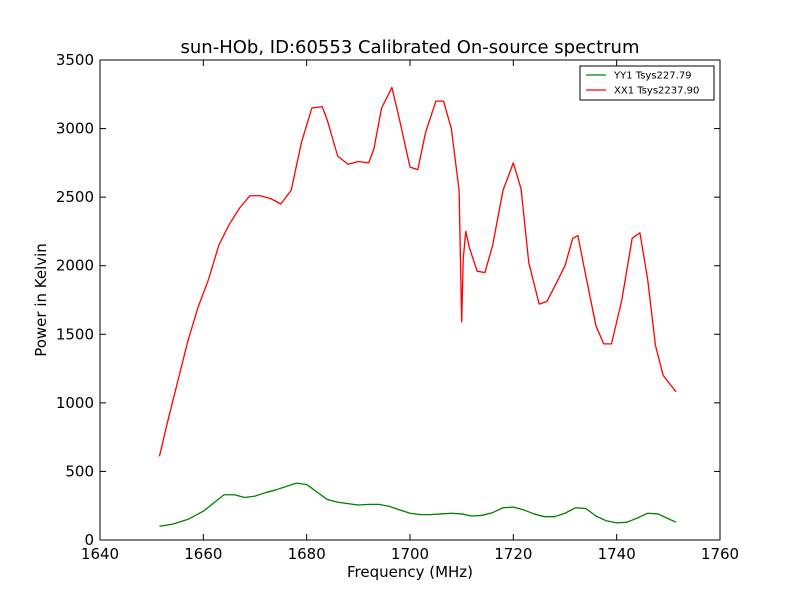  What do you see at coordinates (100, 554) in the screenshot?
I see `x-tick-label-0: 1640` at bounding box center [100, 554].